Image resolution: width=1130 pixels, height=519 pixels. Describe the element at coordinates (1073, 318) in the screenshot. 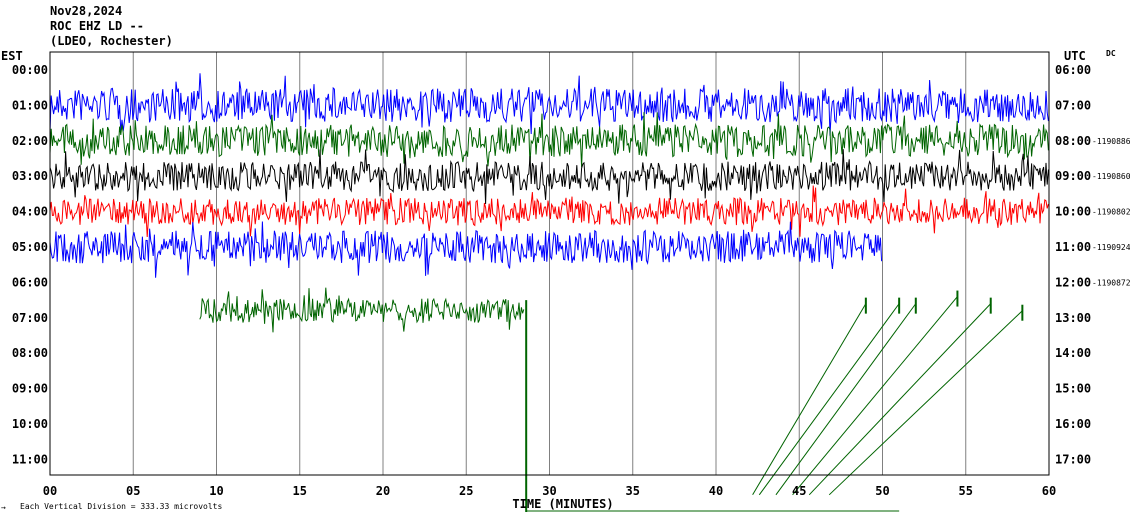

I see `right-time-tick: 13:00` at that location.